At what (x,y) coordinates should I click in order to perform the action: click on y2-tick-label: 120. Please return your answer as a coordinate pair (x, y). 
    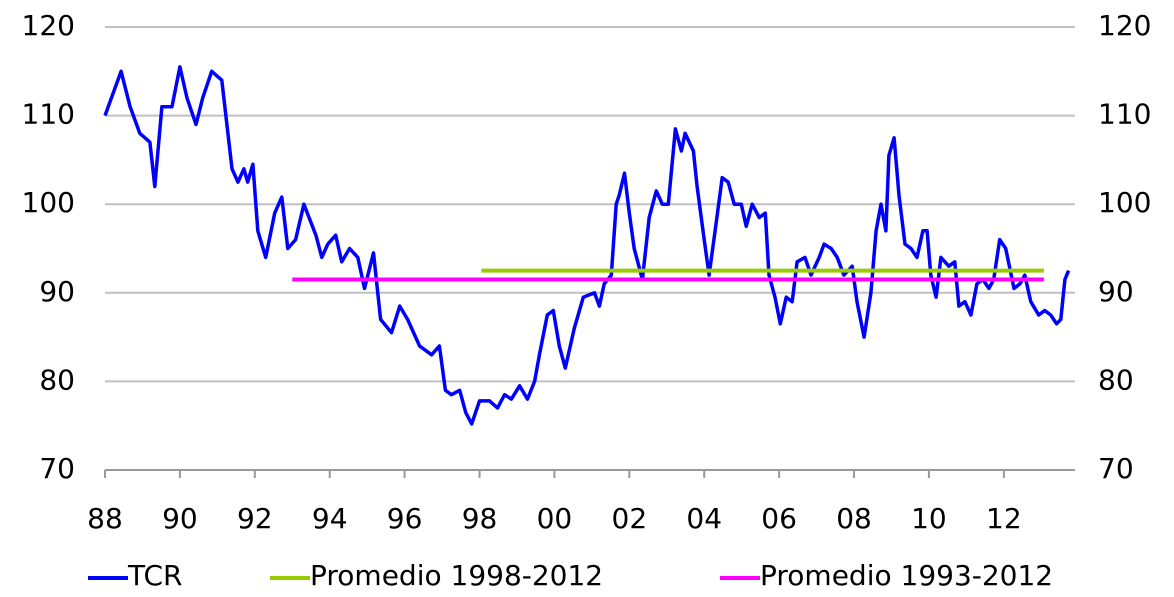
    Looking at the image, I should click on (1124, 25).